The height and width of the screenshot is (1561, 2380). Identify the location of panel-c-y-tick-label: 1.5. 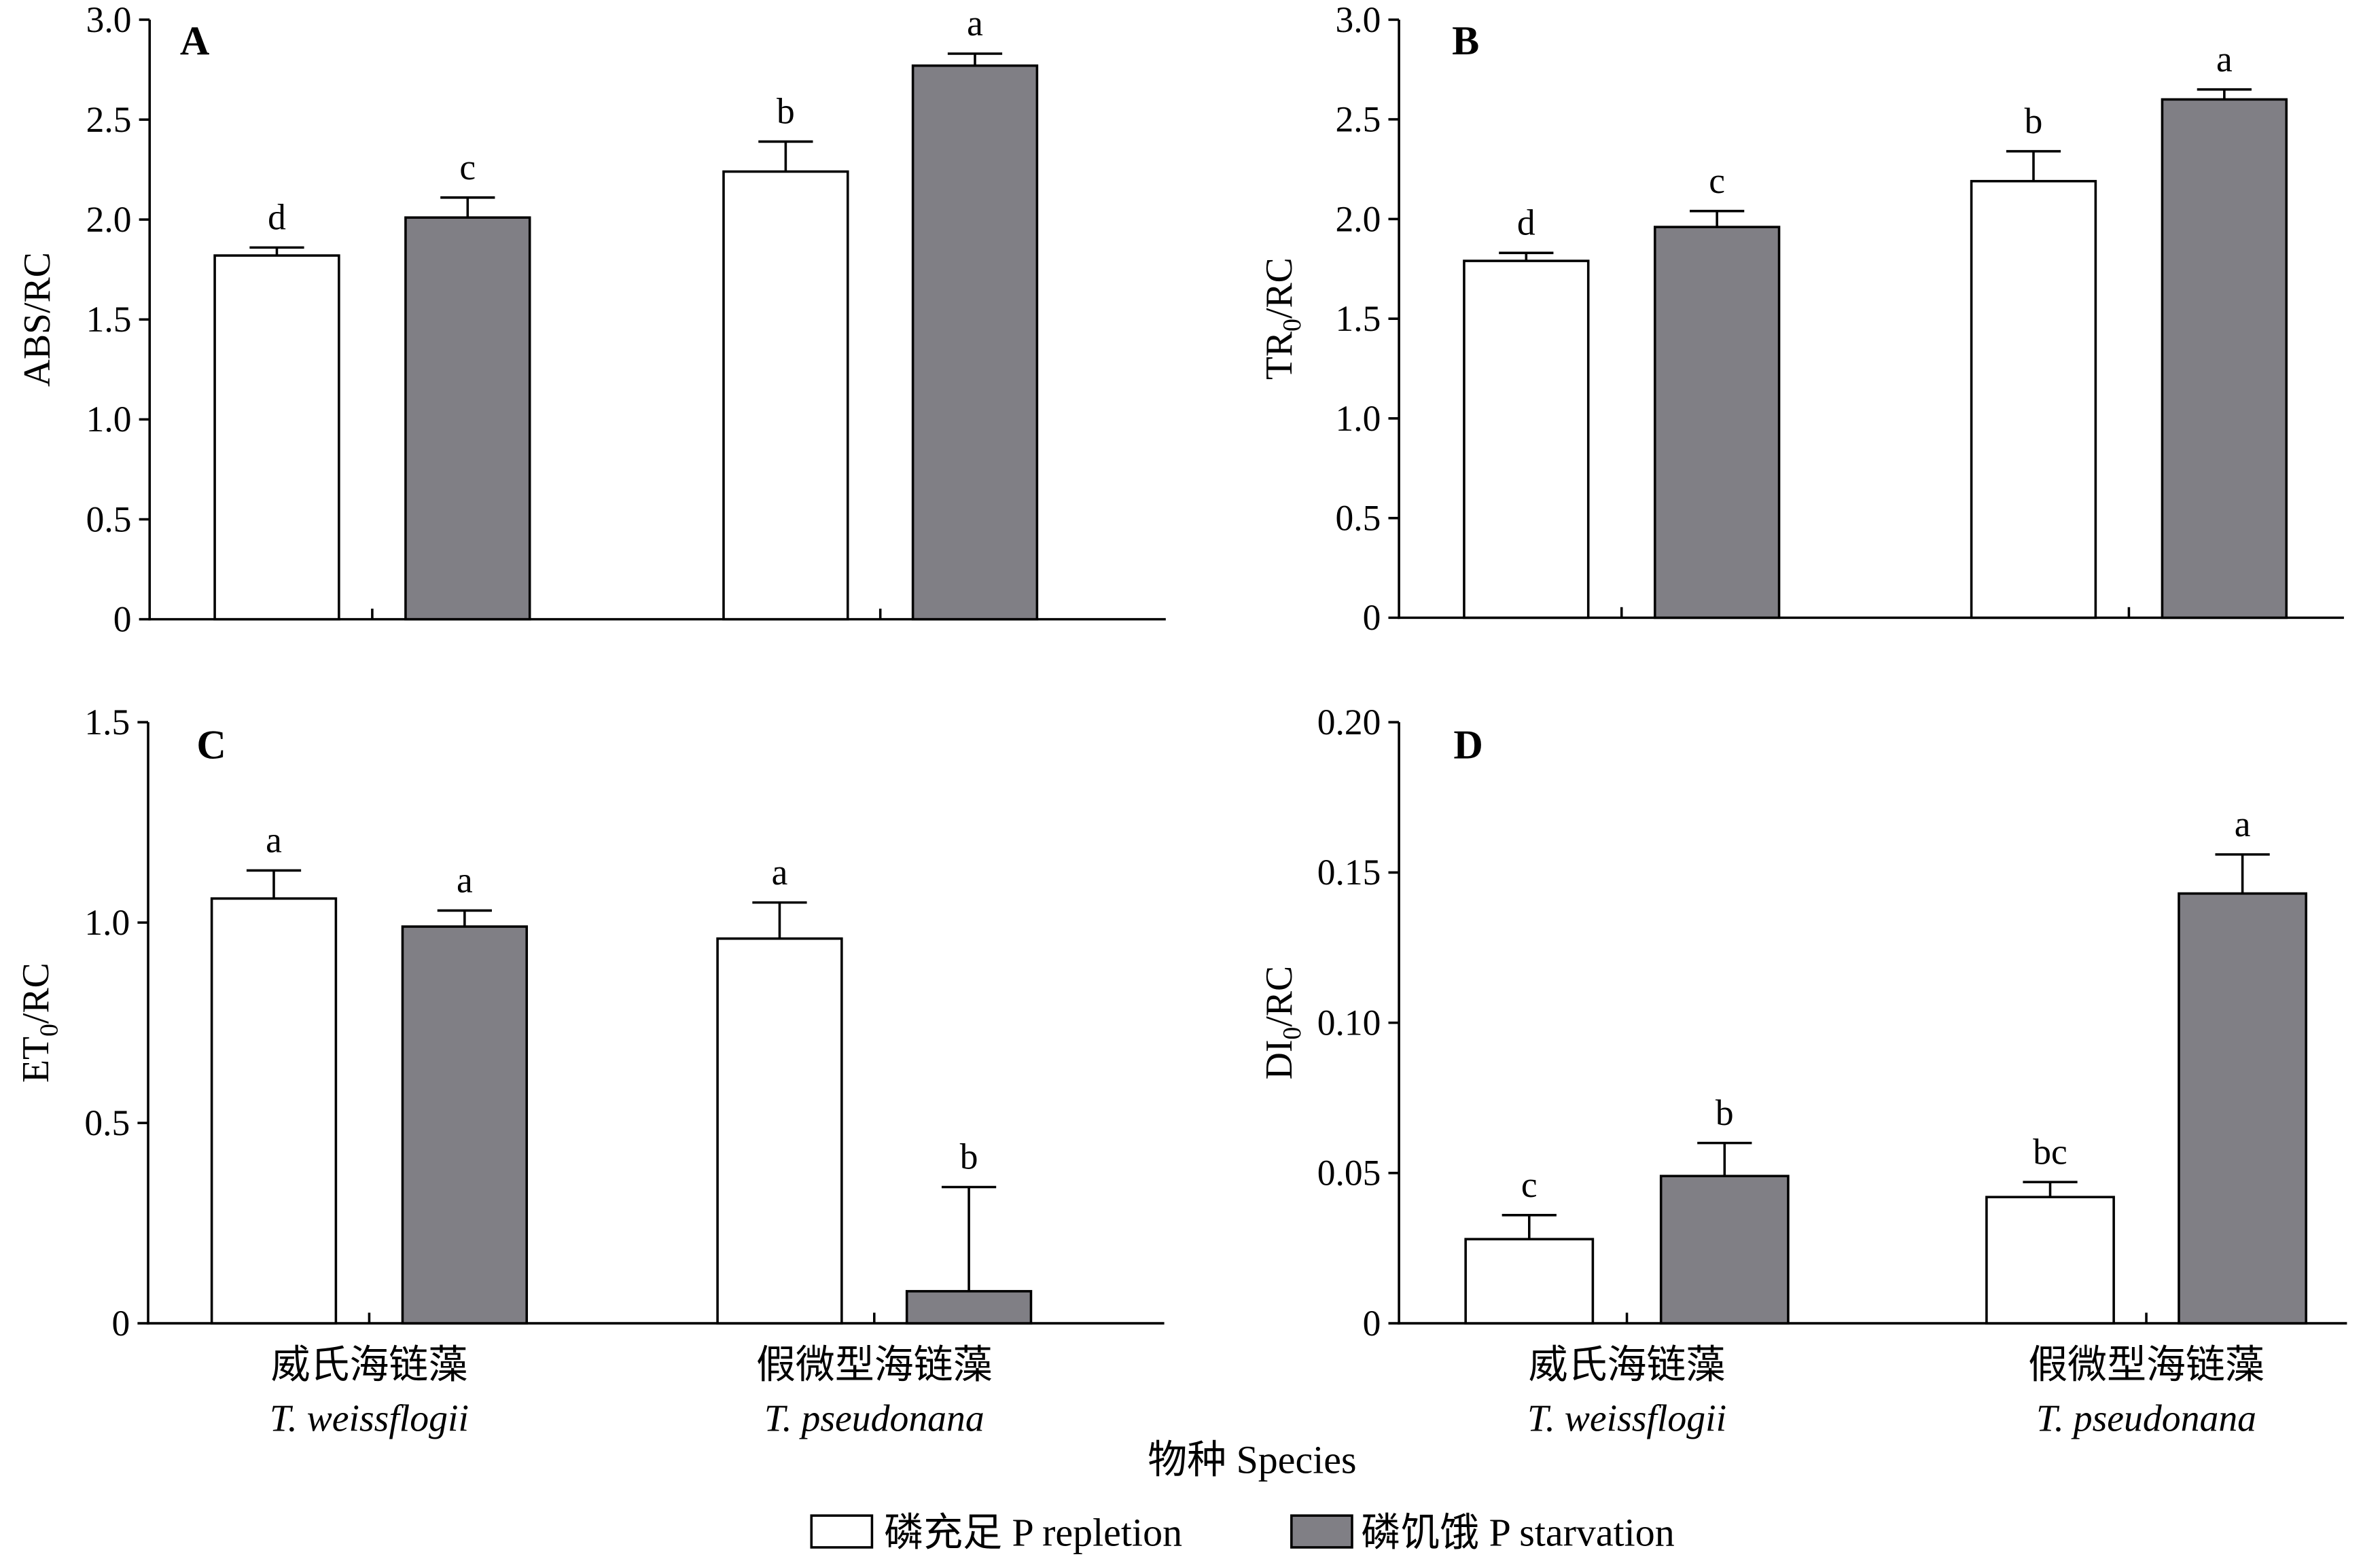
(107, 722).